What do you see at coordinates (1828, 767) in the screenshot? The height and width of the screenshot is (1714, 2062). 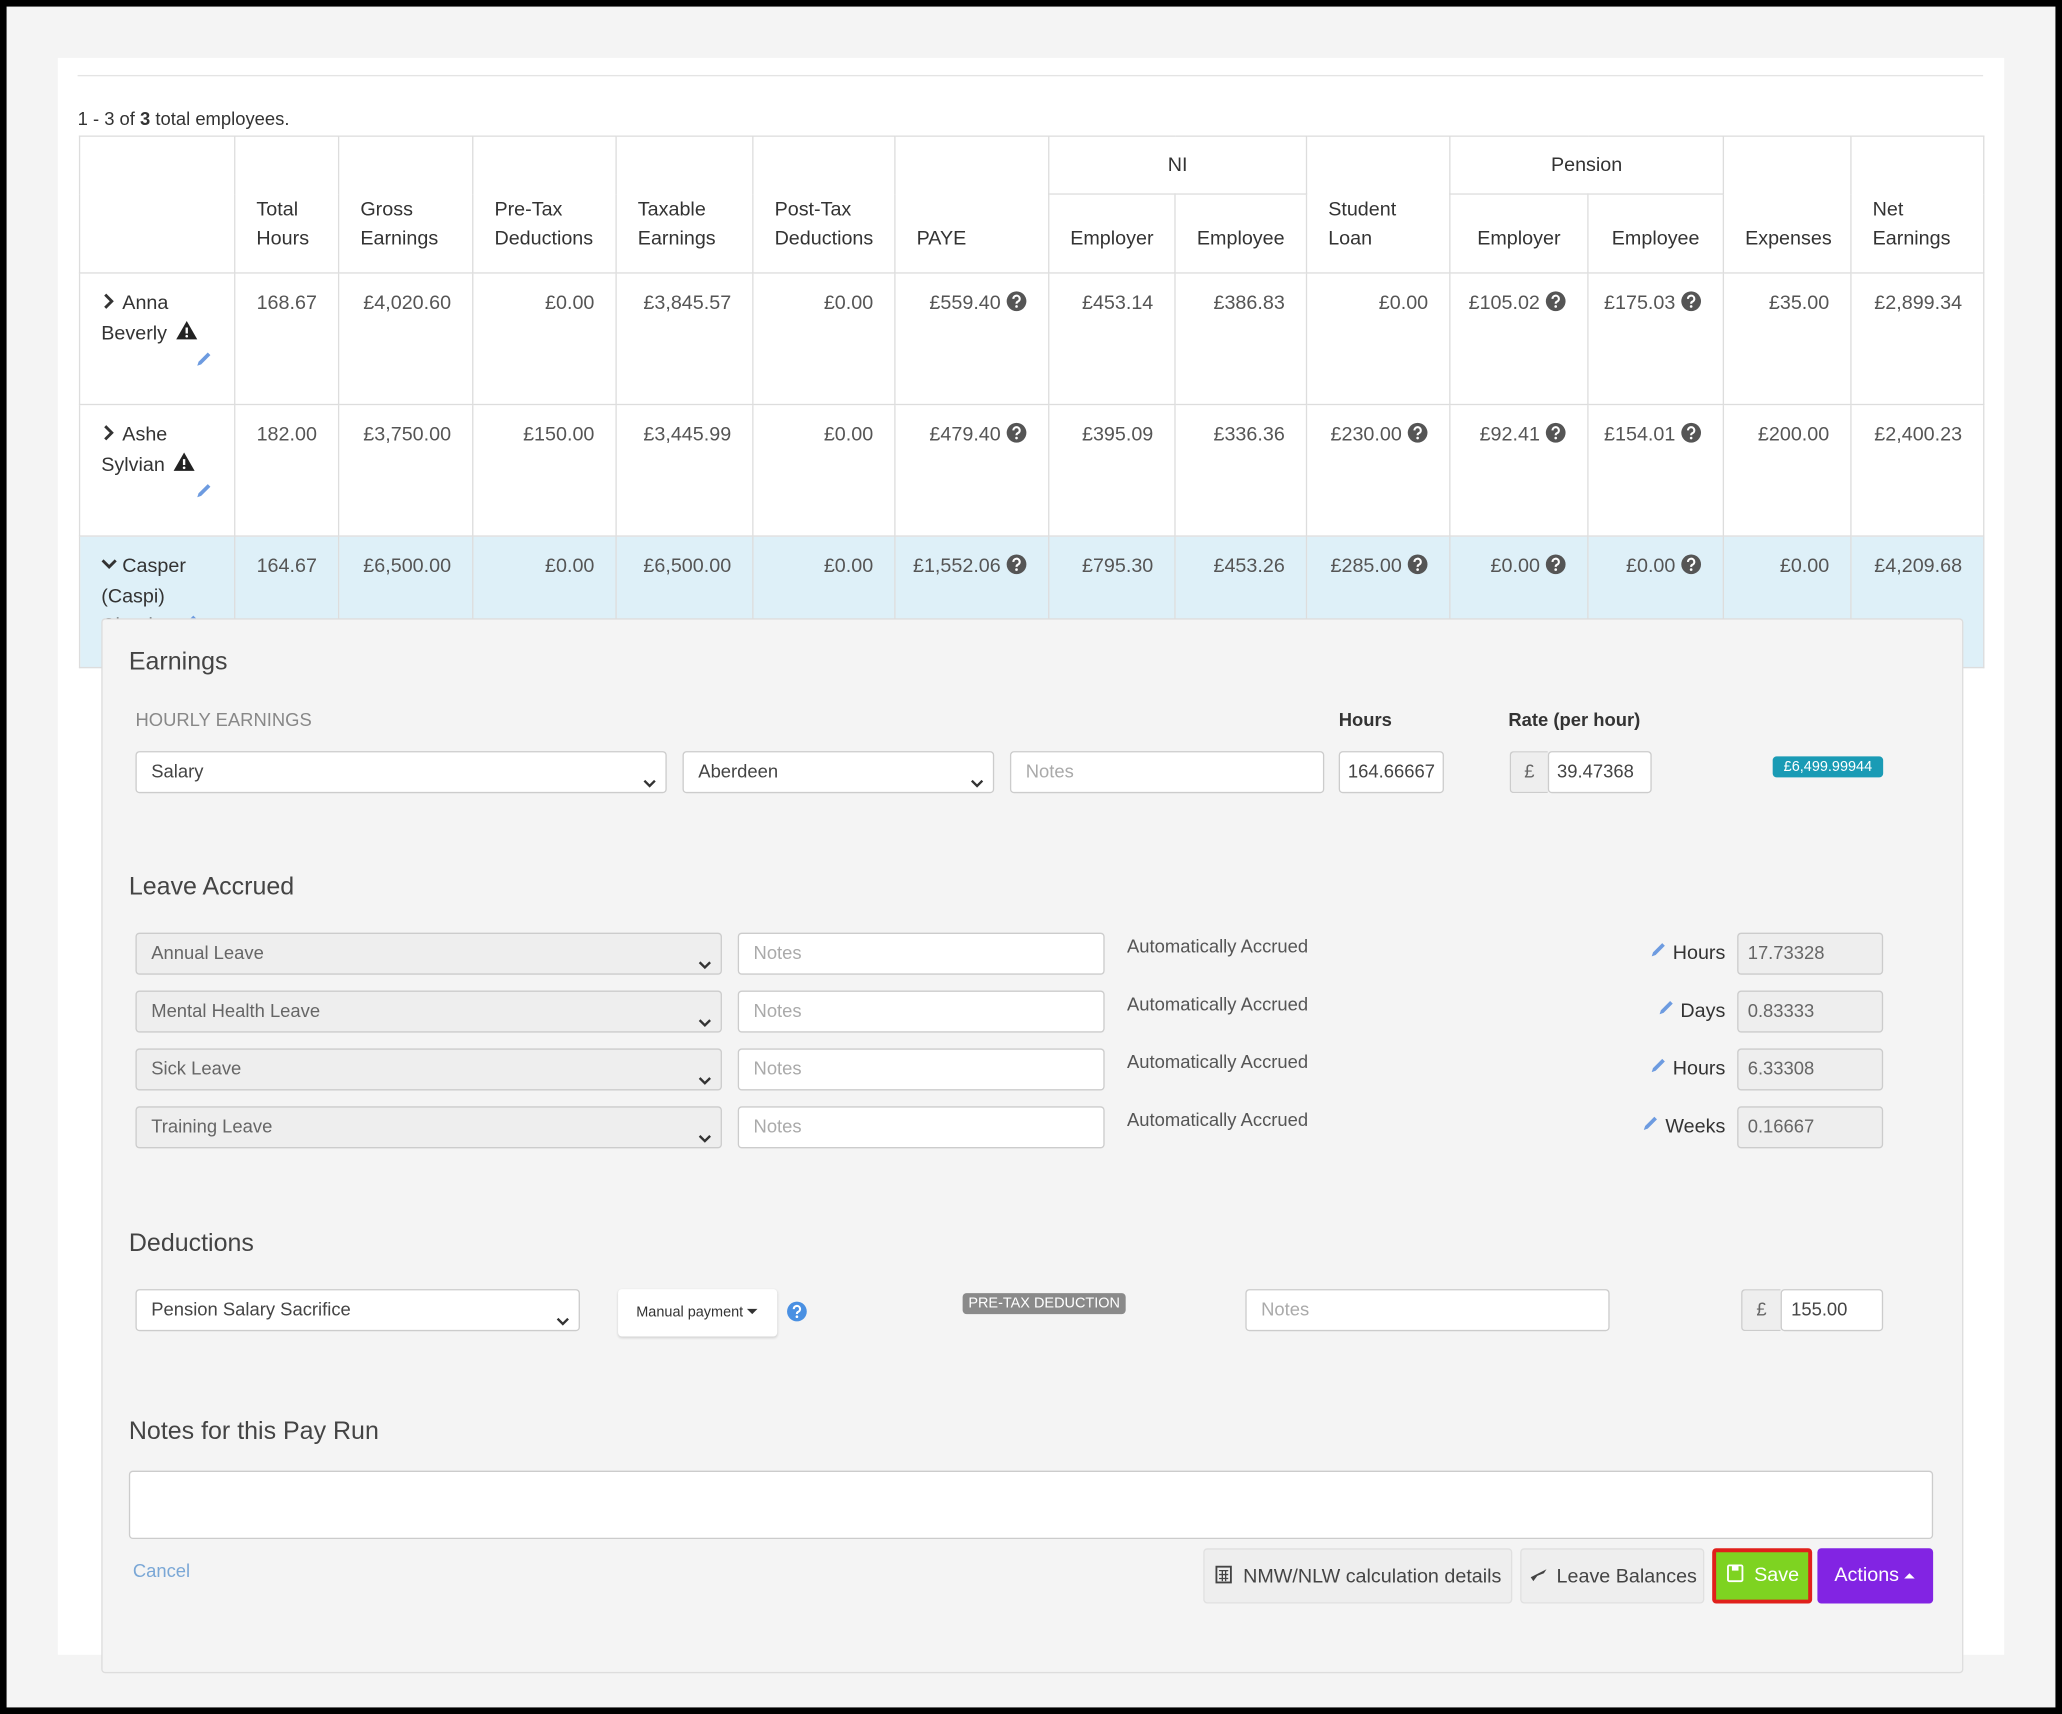 I see `total-badge: £6,499.99944` at bounding box center [1828, 767].